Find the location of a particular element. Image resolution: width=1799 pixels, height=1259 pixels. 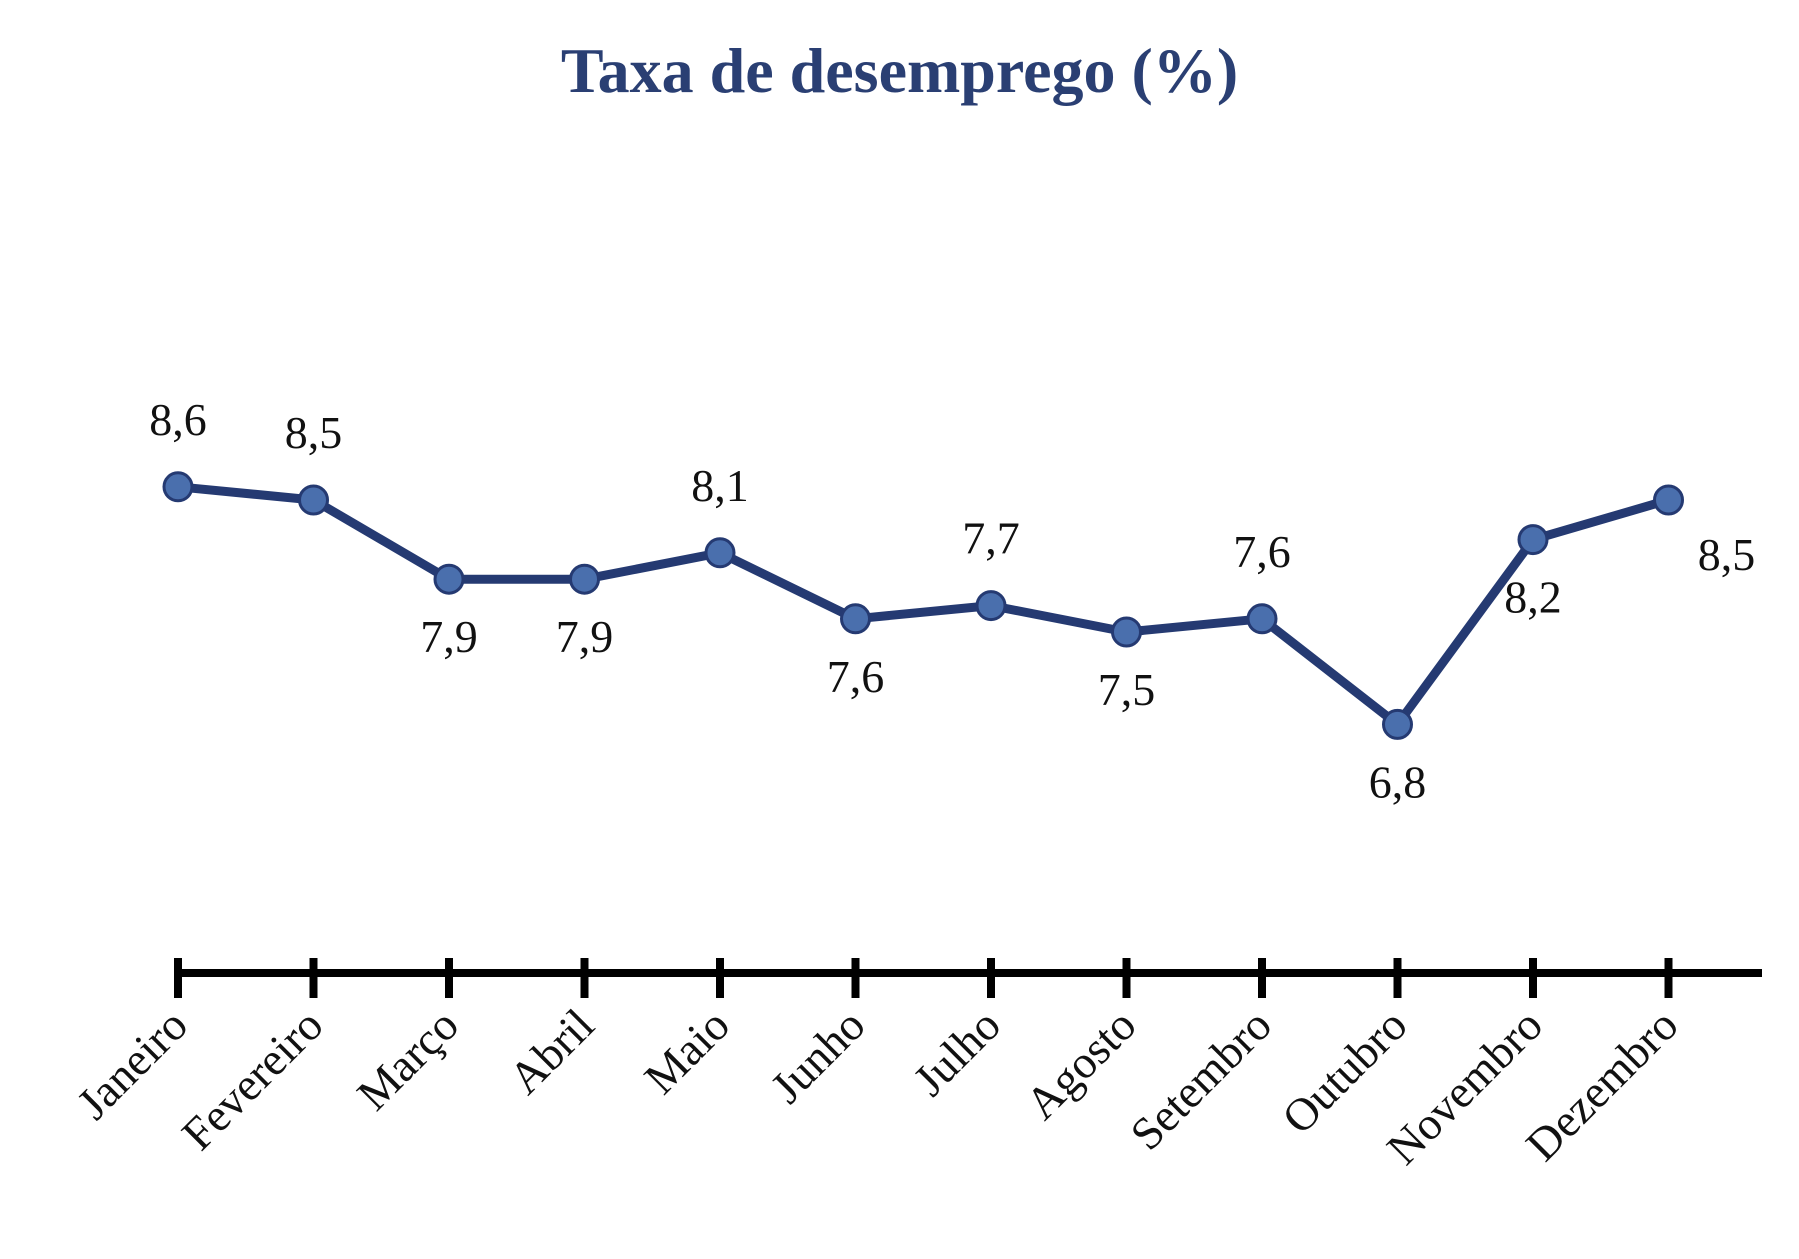

x-axis is located at coordinates (968, 978).